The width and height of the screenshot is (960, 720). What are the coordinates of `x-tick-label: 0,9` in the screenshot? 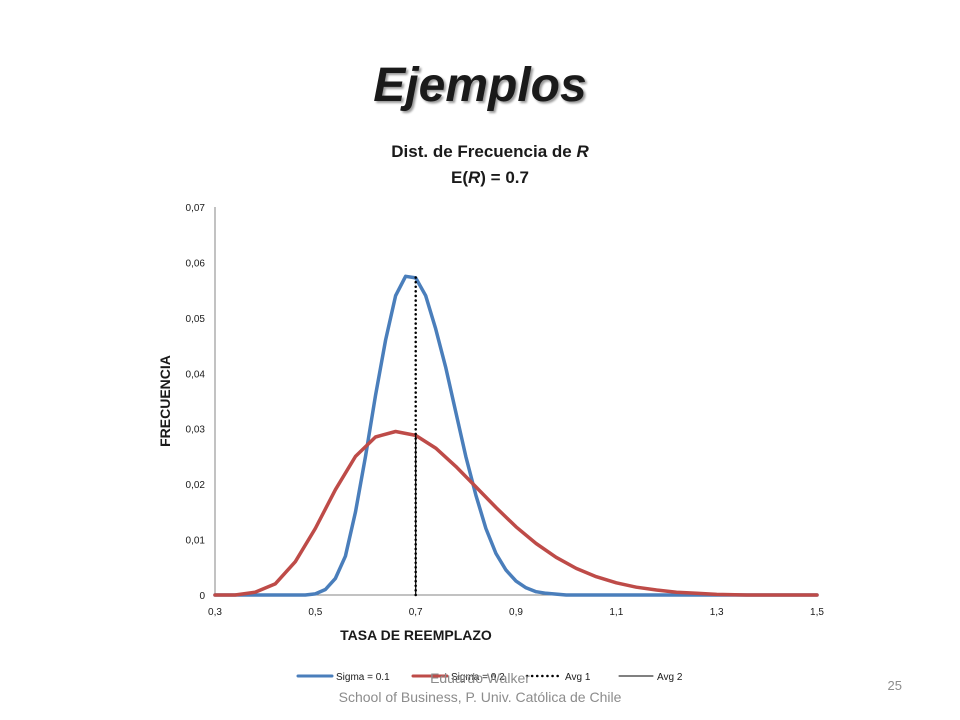 It's located at (516, 612).